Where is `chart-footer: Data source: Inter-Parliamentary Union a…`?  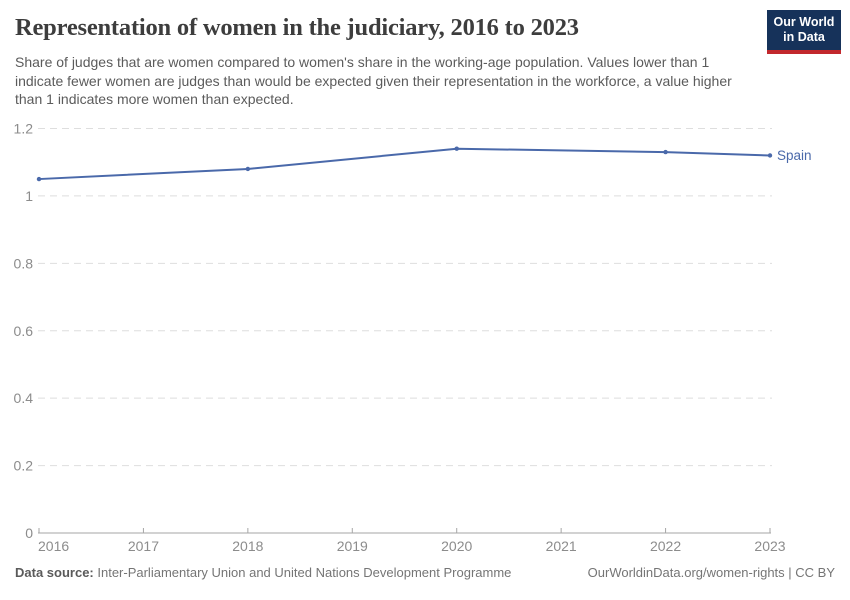
chart-footer: Data source: Inter-Parliamentary Union a… is located at coordinates (425, 572).